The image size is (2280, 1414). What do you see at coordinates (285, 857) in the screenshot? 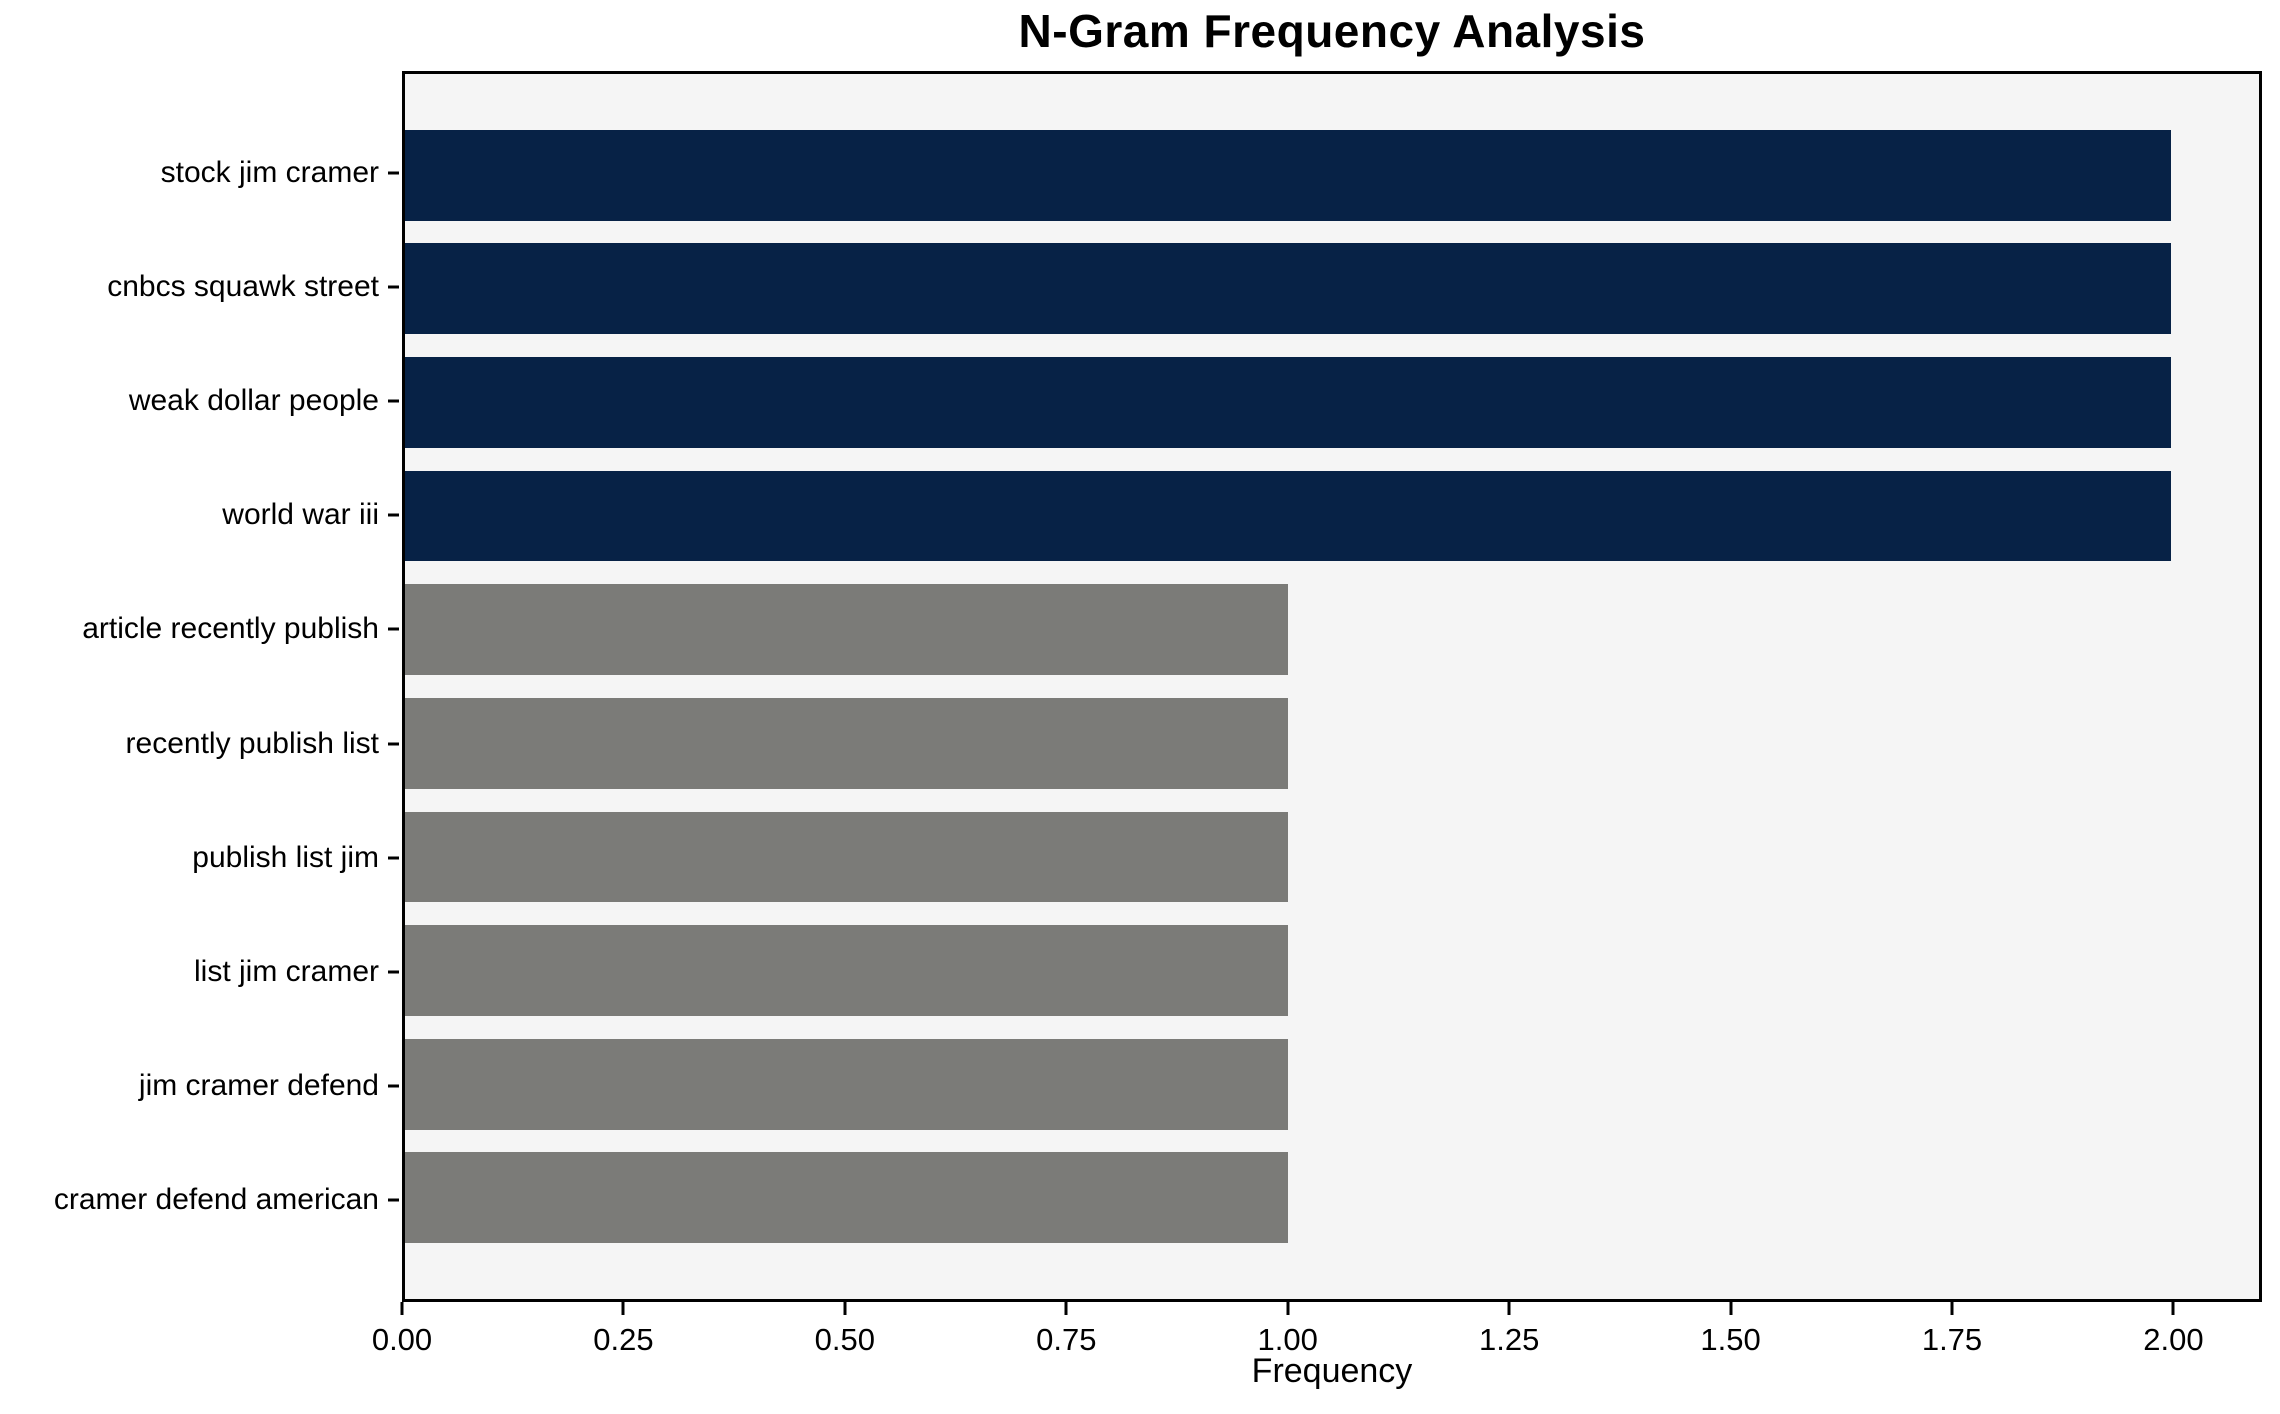
I see `ytick-label-publish-list-jim: publish list jim` at bounding box center [285, 857].